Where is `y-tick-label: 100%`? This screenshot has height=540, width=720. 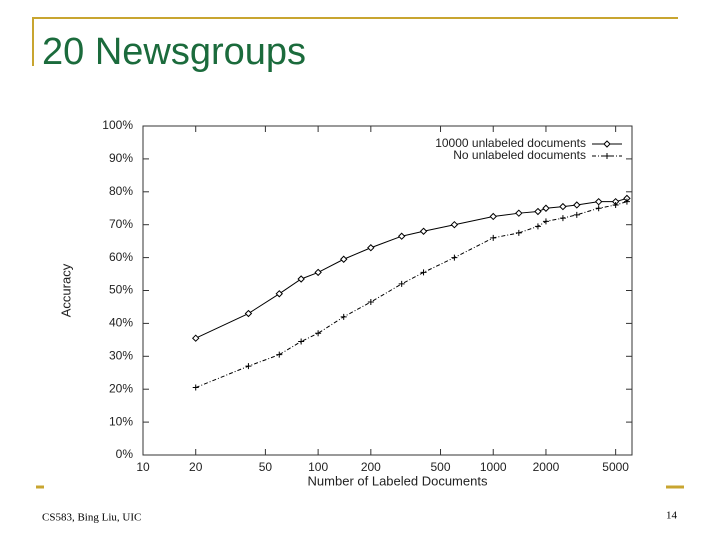 y-tick-label: 100% is located at coordinates (117, 125).